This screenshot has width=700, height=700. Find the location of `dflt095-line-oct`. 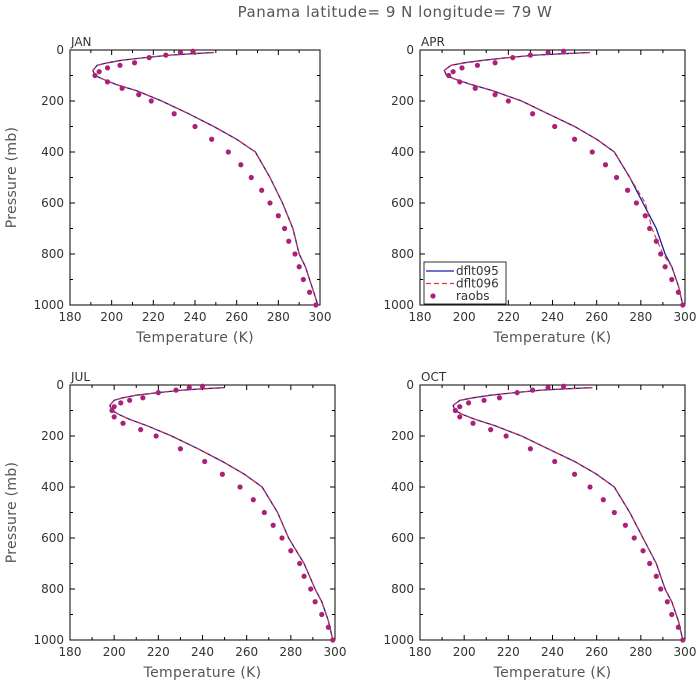

dflt095-line-oct is located at coordinates (568, 513).